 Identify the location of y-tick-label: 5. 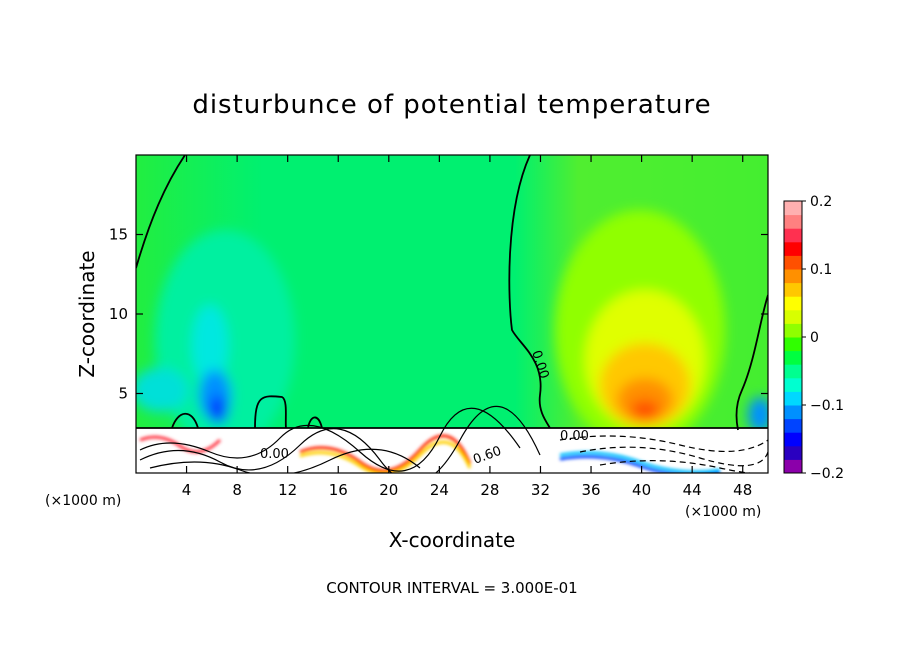
(123, 394).